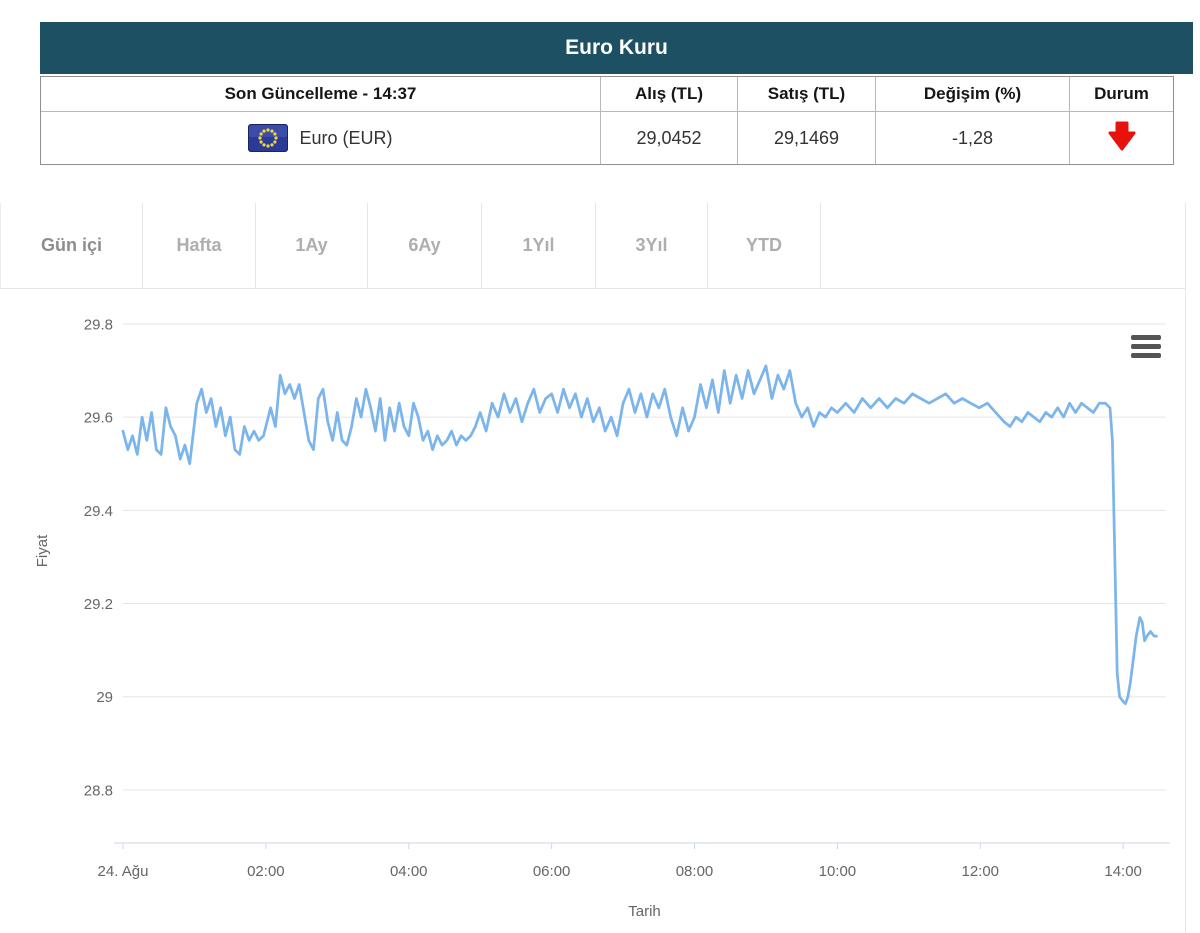 Image resolution: width=1200 pixels, height=933 pixels. I want to click on red-down-arrow-icon, so click(1122, 138).